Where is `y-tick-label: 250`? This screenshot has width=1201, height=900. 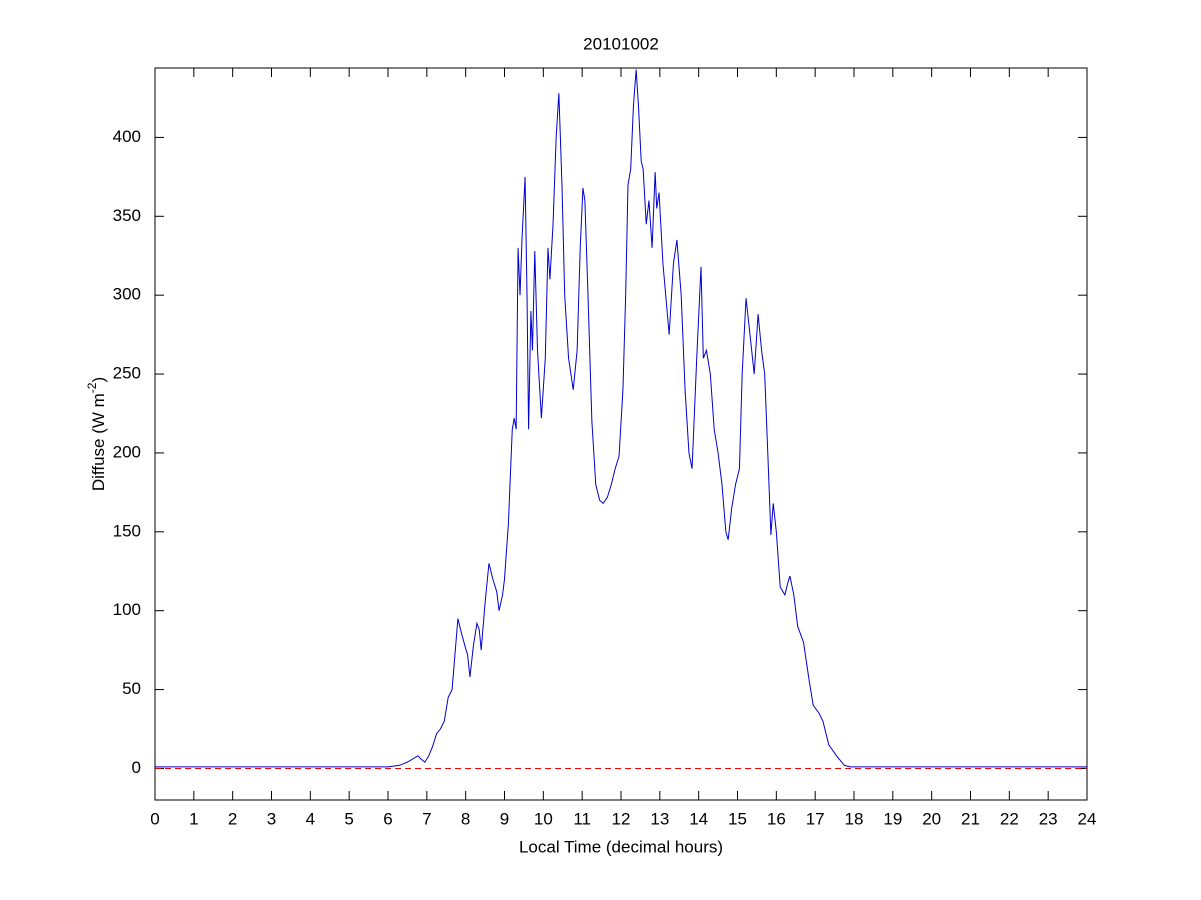 y-tick-label: 250 is located at coordinates (127, 373).